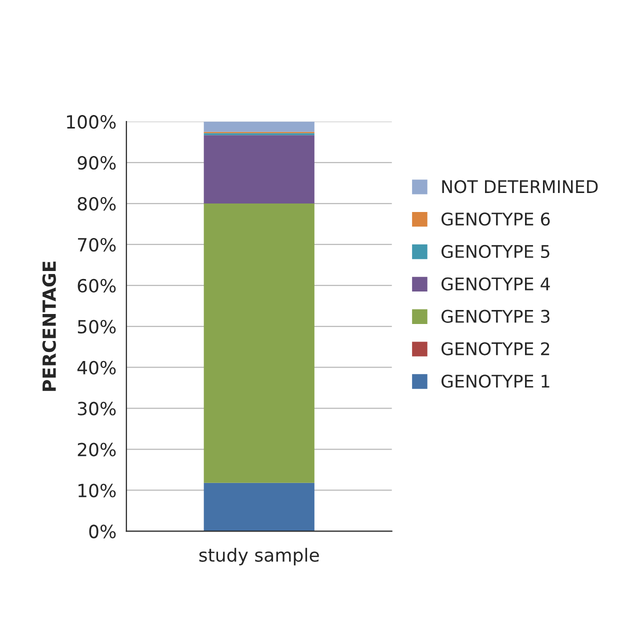  What do you see at coordinates (496, 283) in the screenshot?
I see `legend-label: GENOTYPE 4` at bounding box center [496, 283].